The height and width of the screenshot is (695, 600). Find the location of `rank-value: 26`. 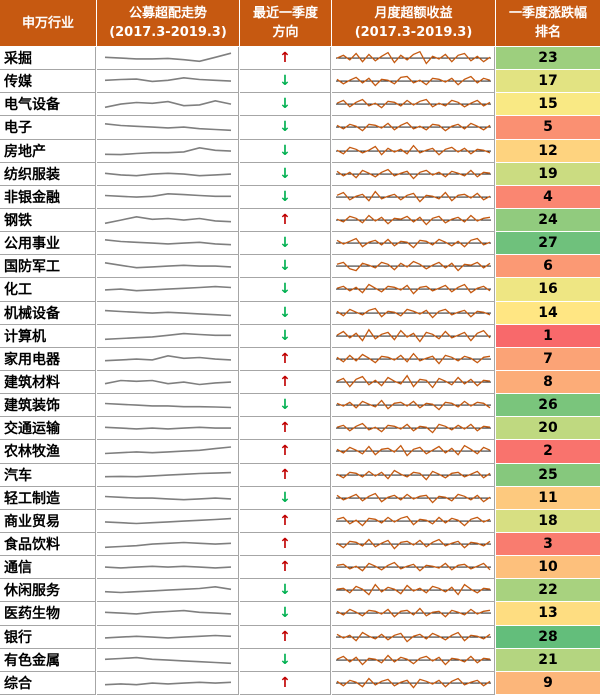

rank-value: 26 is located at coordinates (548, 406).